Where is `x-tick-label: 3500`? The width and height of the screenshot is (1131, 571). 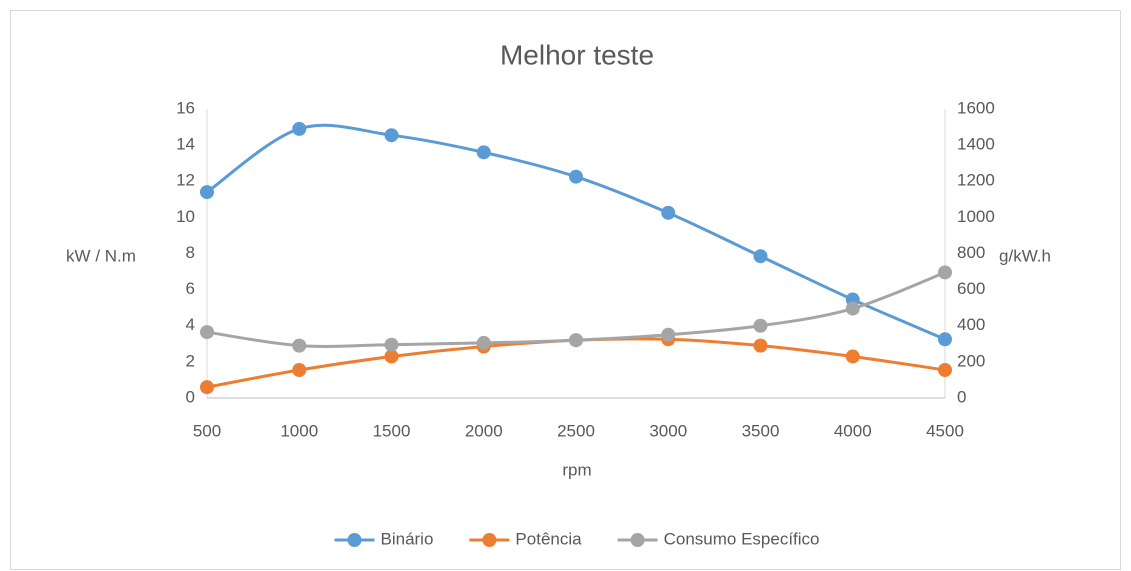
x-tick-label: 3500 is located at coordinates (761, 430).